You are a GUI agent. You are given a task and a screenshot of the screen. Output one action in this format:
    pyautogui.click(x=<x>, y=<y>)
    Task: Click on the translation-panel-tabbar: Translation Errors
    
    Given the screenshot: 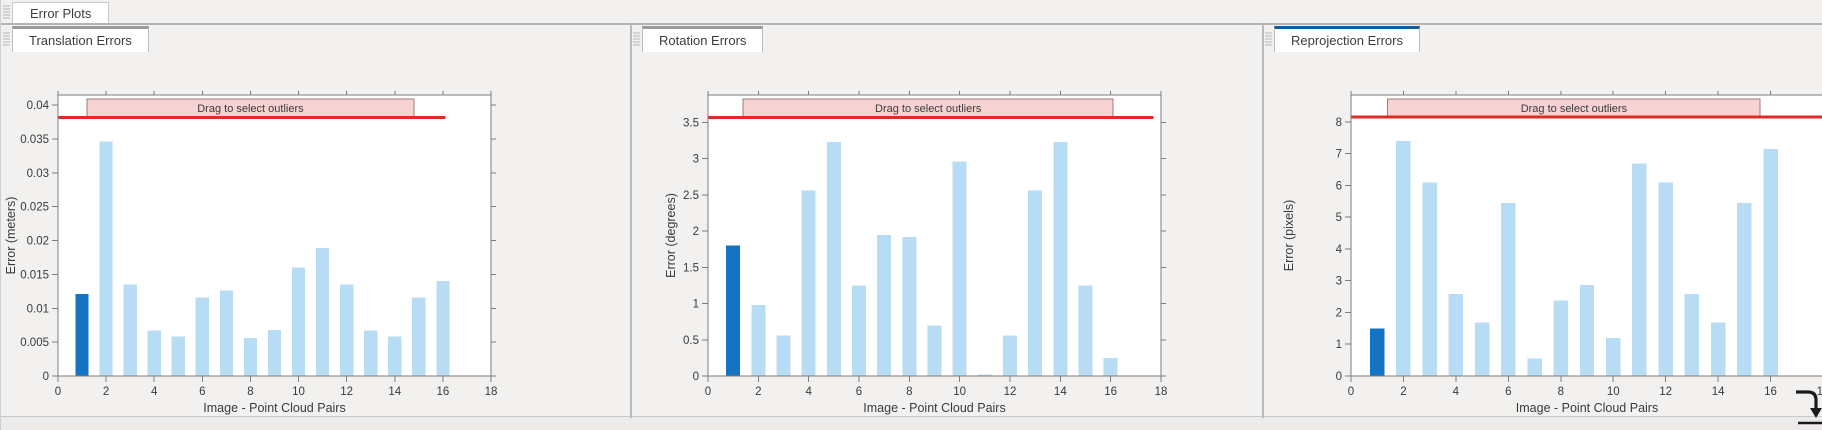 What is the action you would take?
    pyautogui.click(x=316, y=38)
    